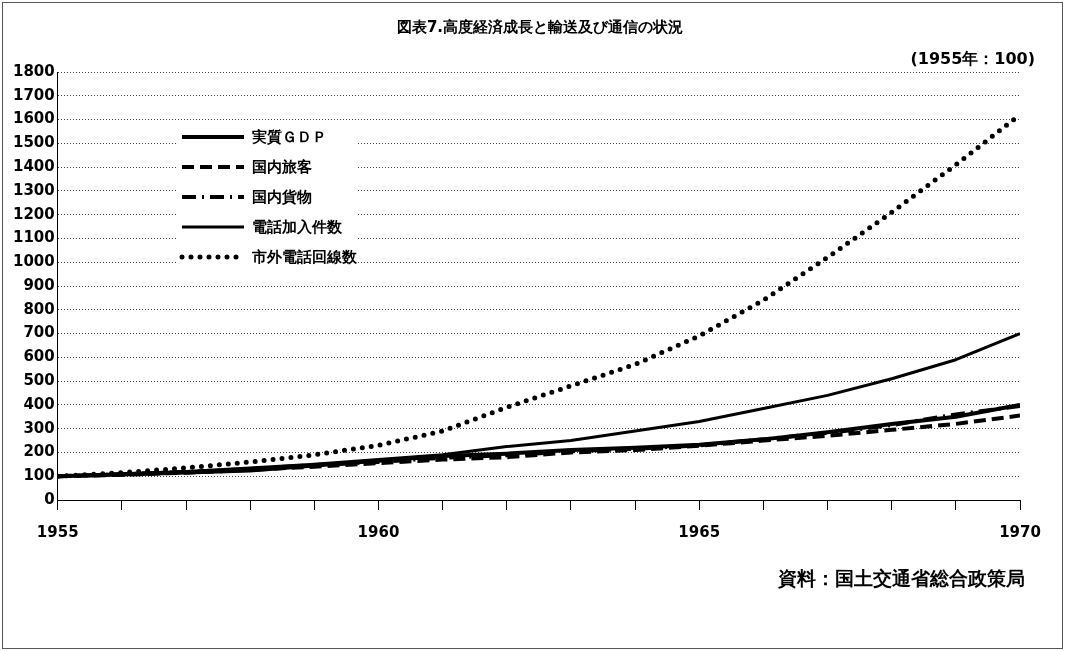  What do you see at coordinates (281, 167) in the screenshot?
I see `legend-label: 国内旅客` at bounding box center [281, 167].